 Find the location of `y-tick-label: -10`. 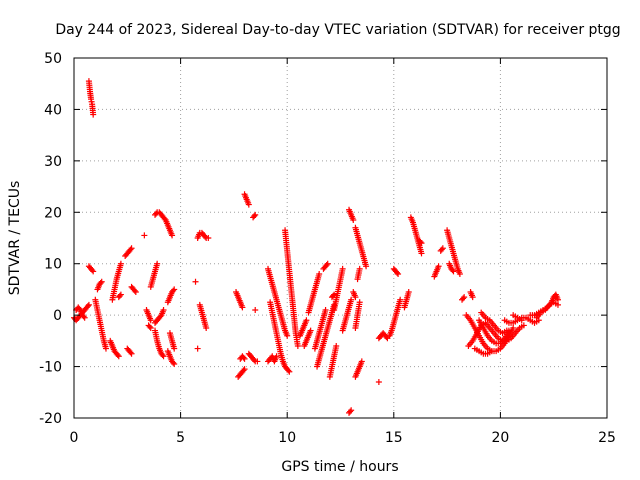

y-tick-label: -10 is located at coordinates (50, 368).